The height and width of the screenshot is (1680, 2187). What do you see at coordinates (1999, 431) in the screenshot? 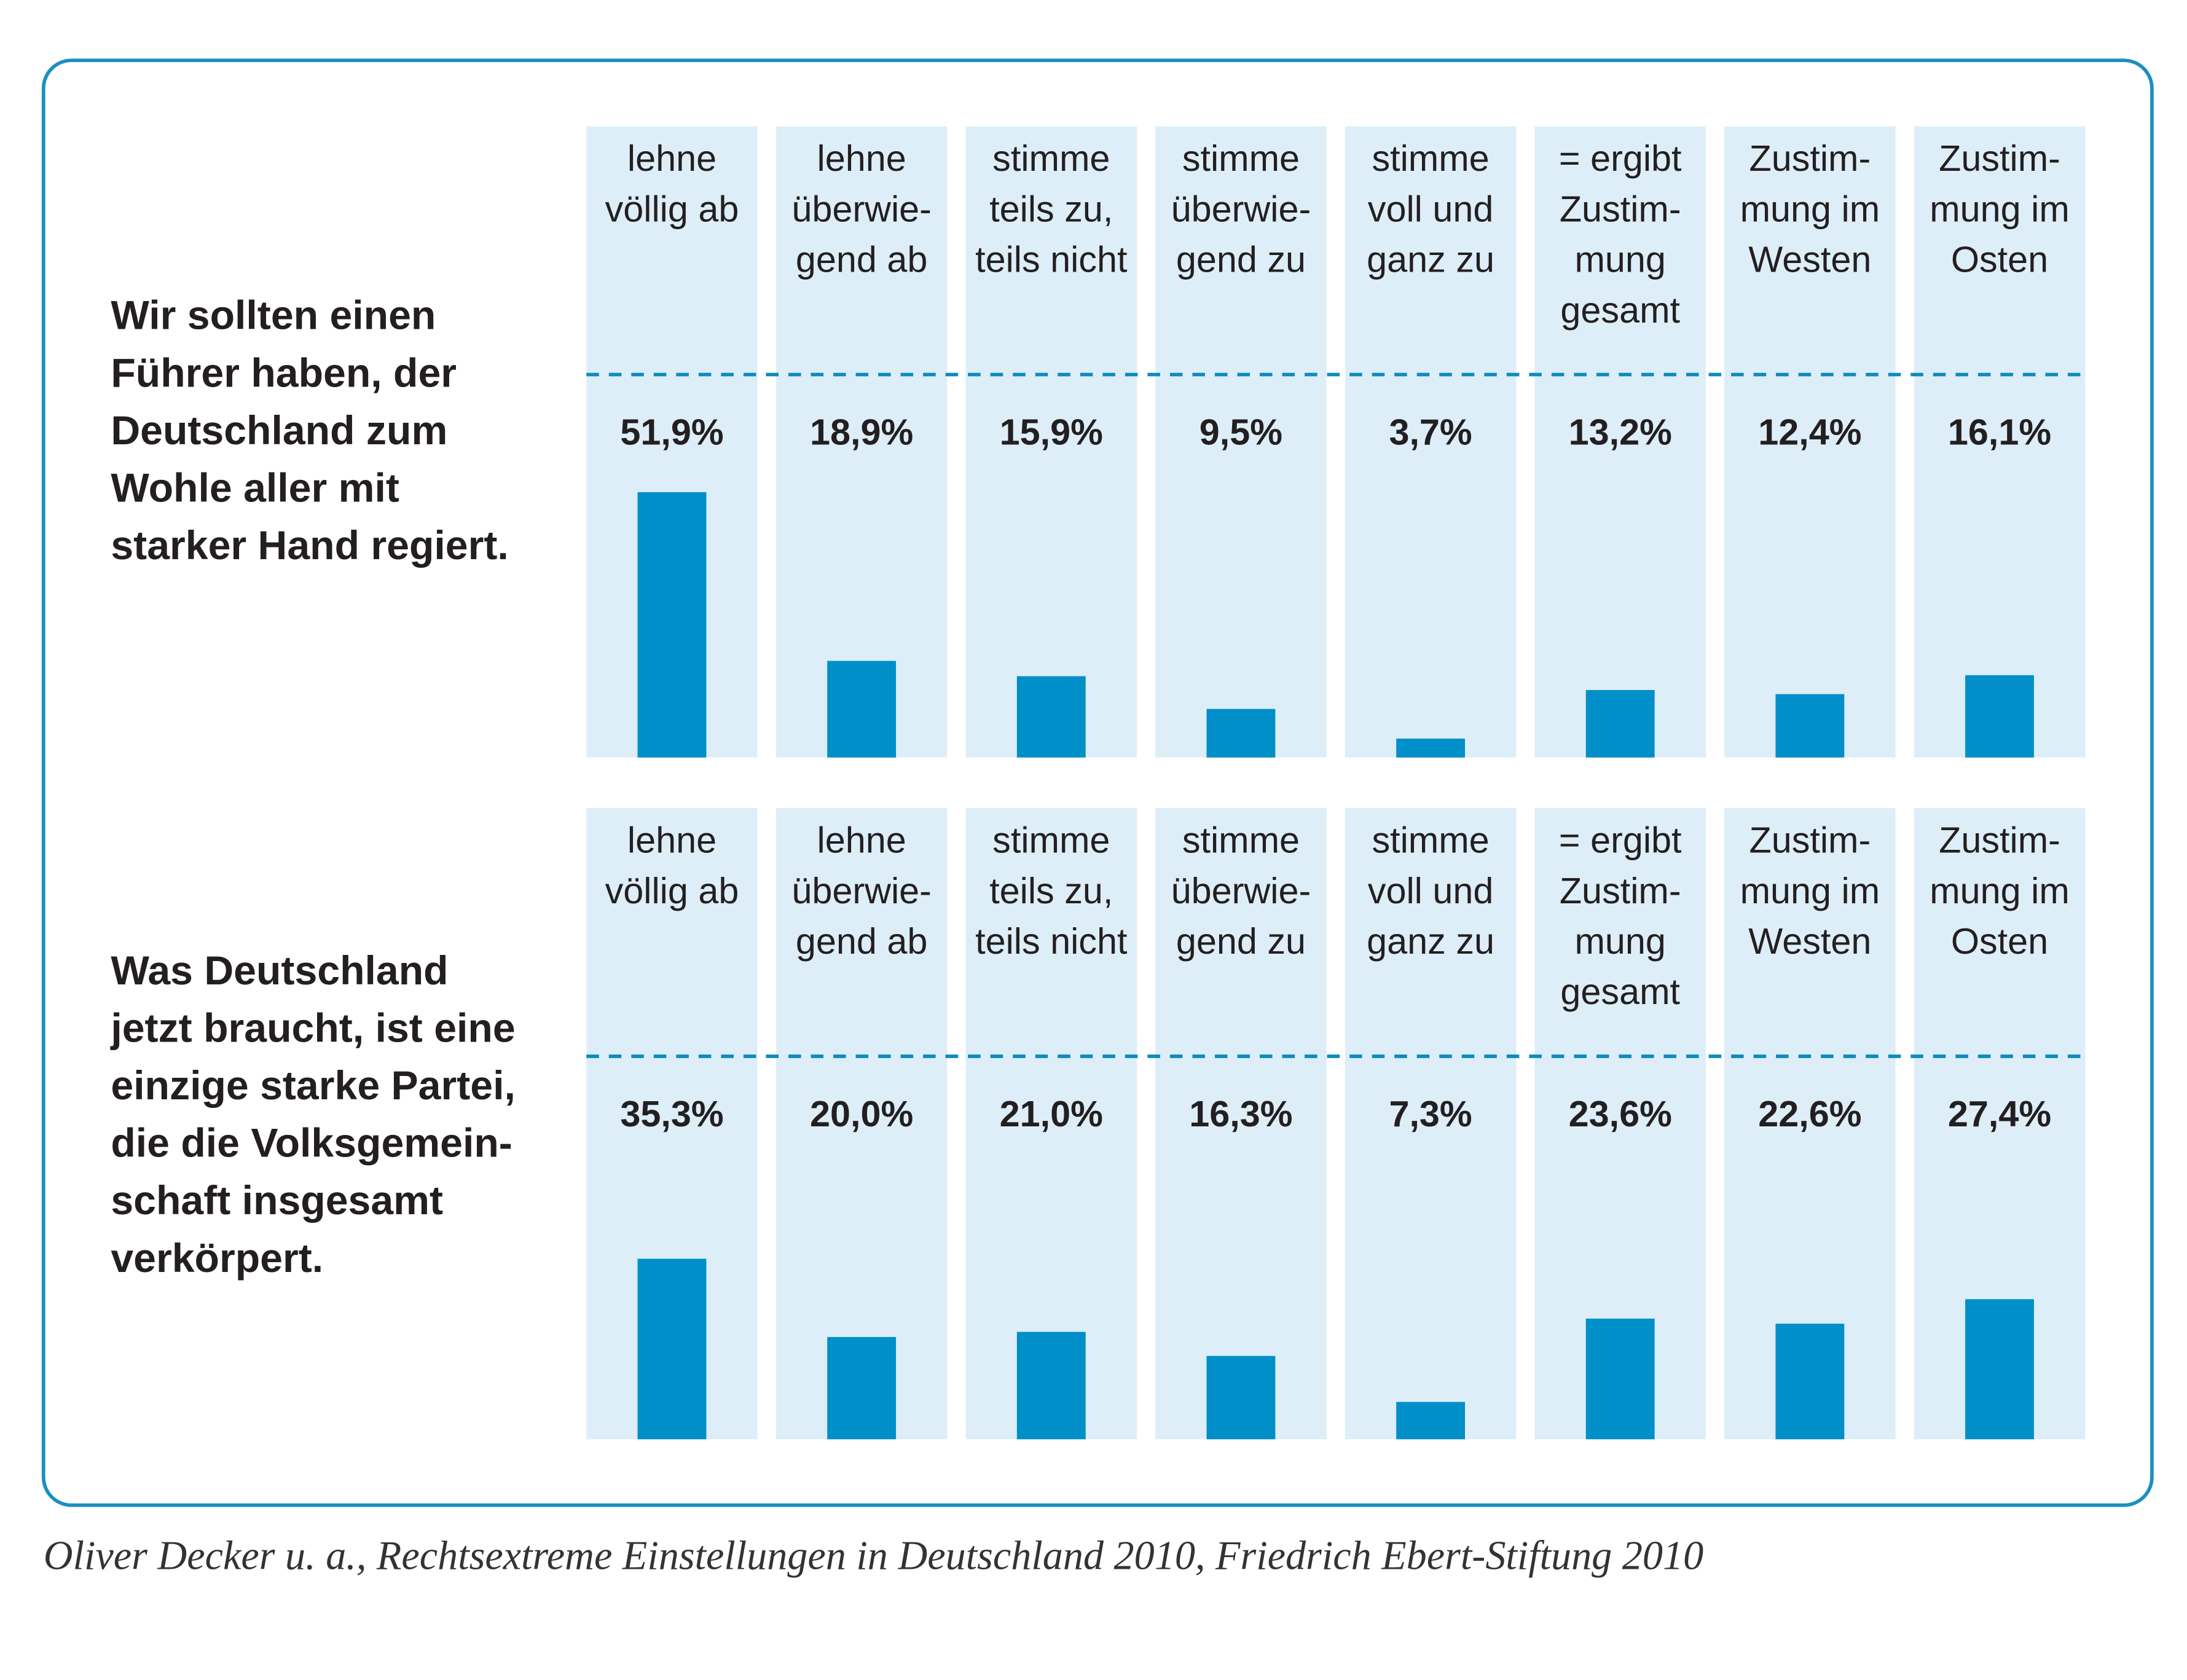
I see `value-label: 16,1%` at bounding box center [1999, 431].